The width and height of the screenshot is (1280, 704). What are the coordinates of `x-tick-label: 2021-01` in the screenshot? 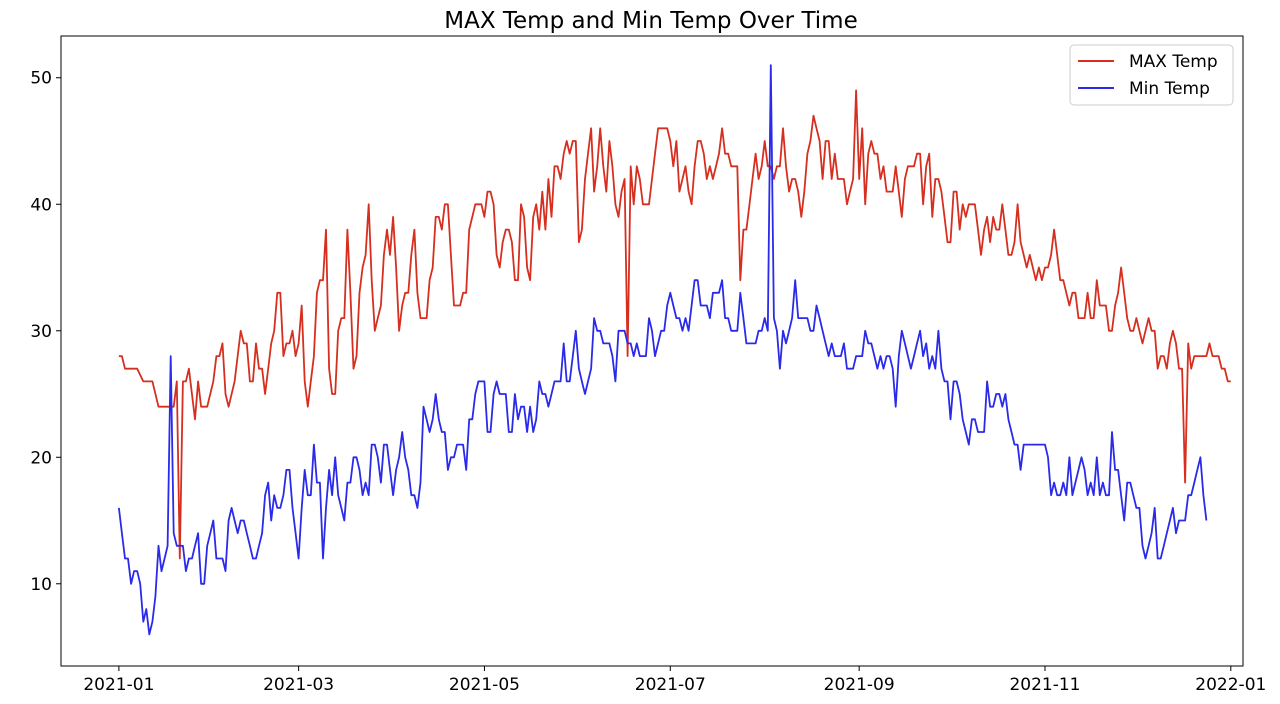 It's located at (118, 685).